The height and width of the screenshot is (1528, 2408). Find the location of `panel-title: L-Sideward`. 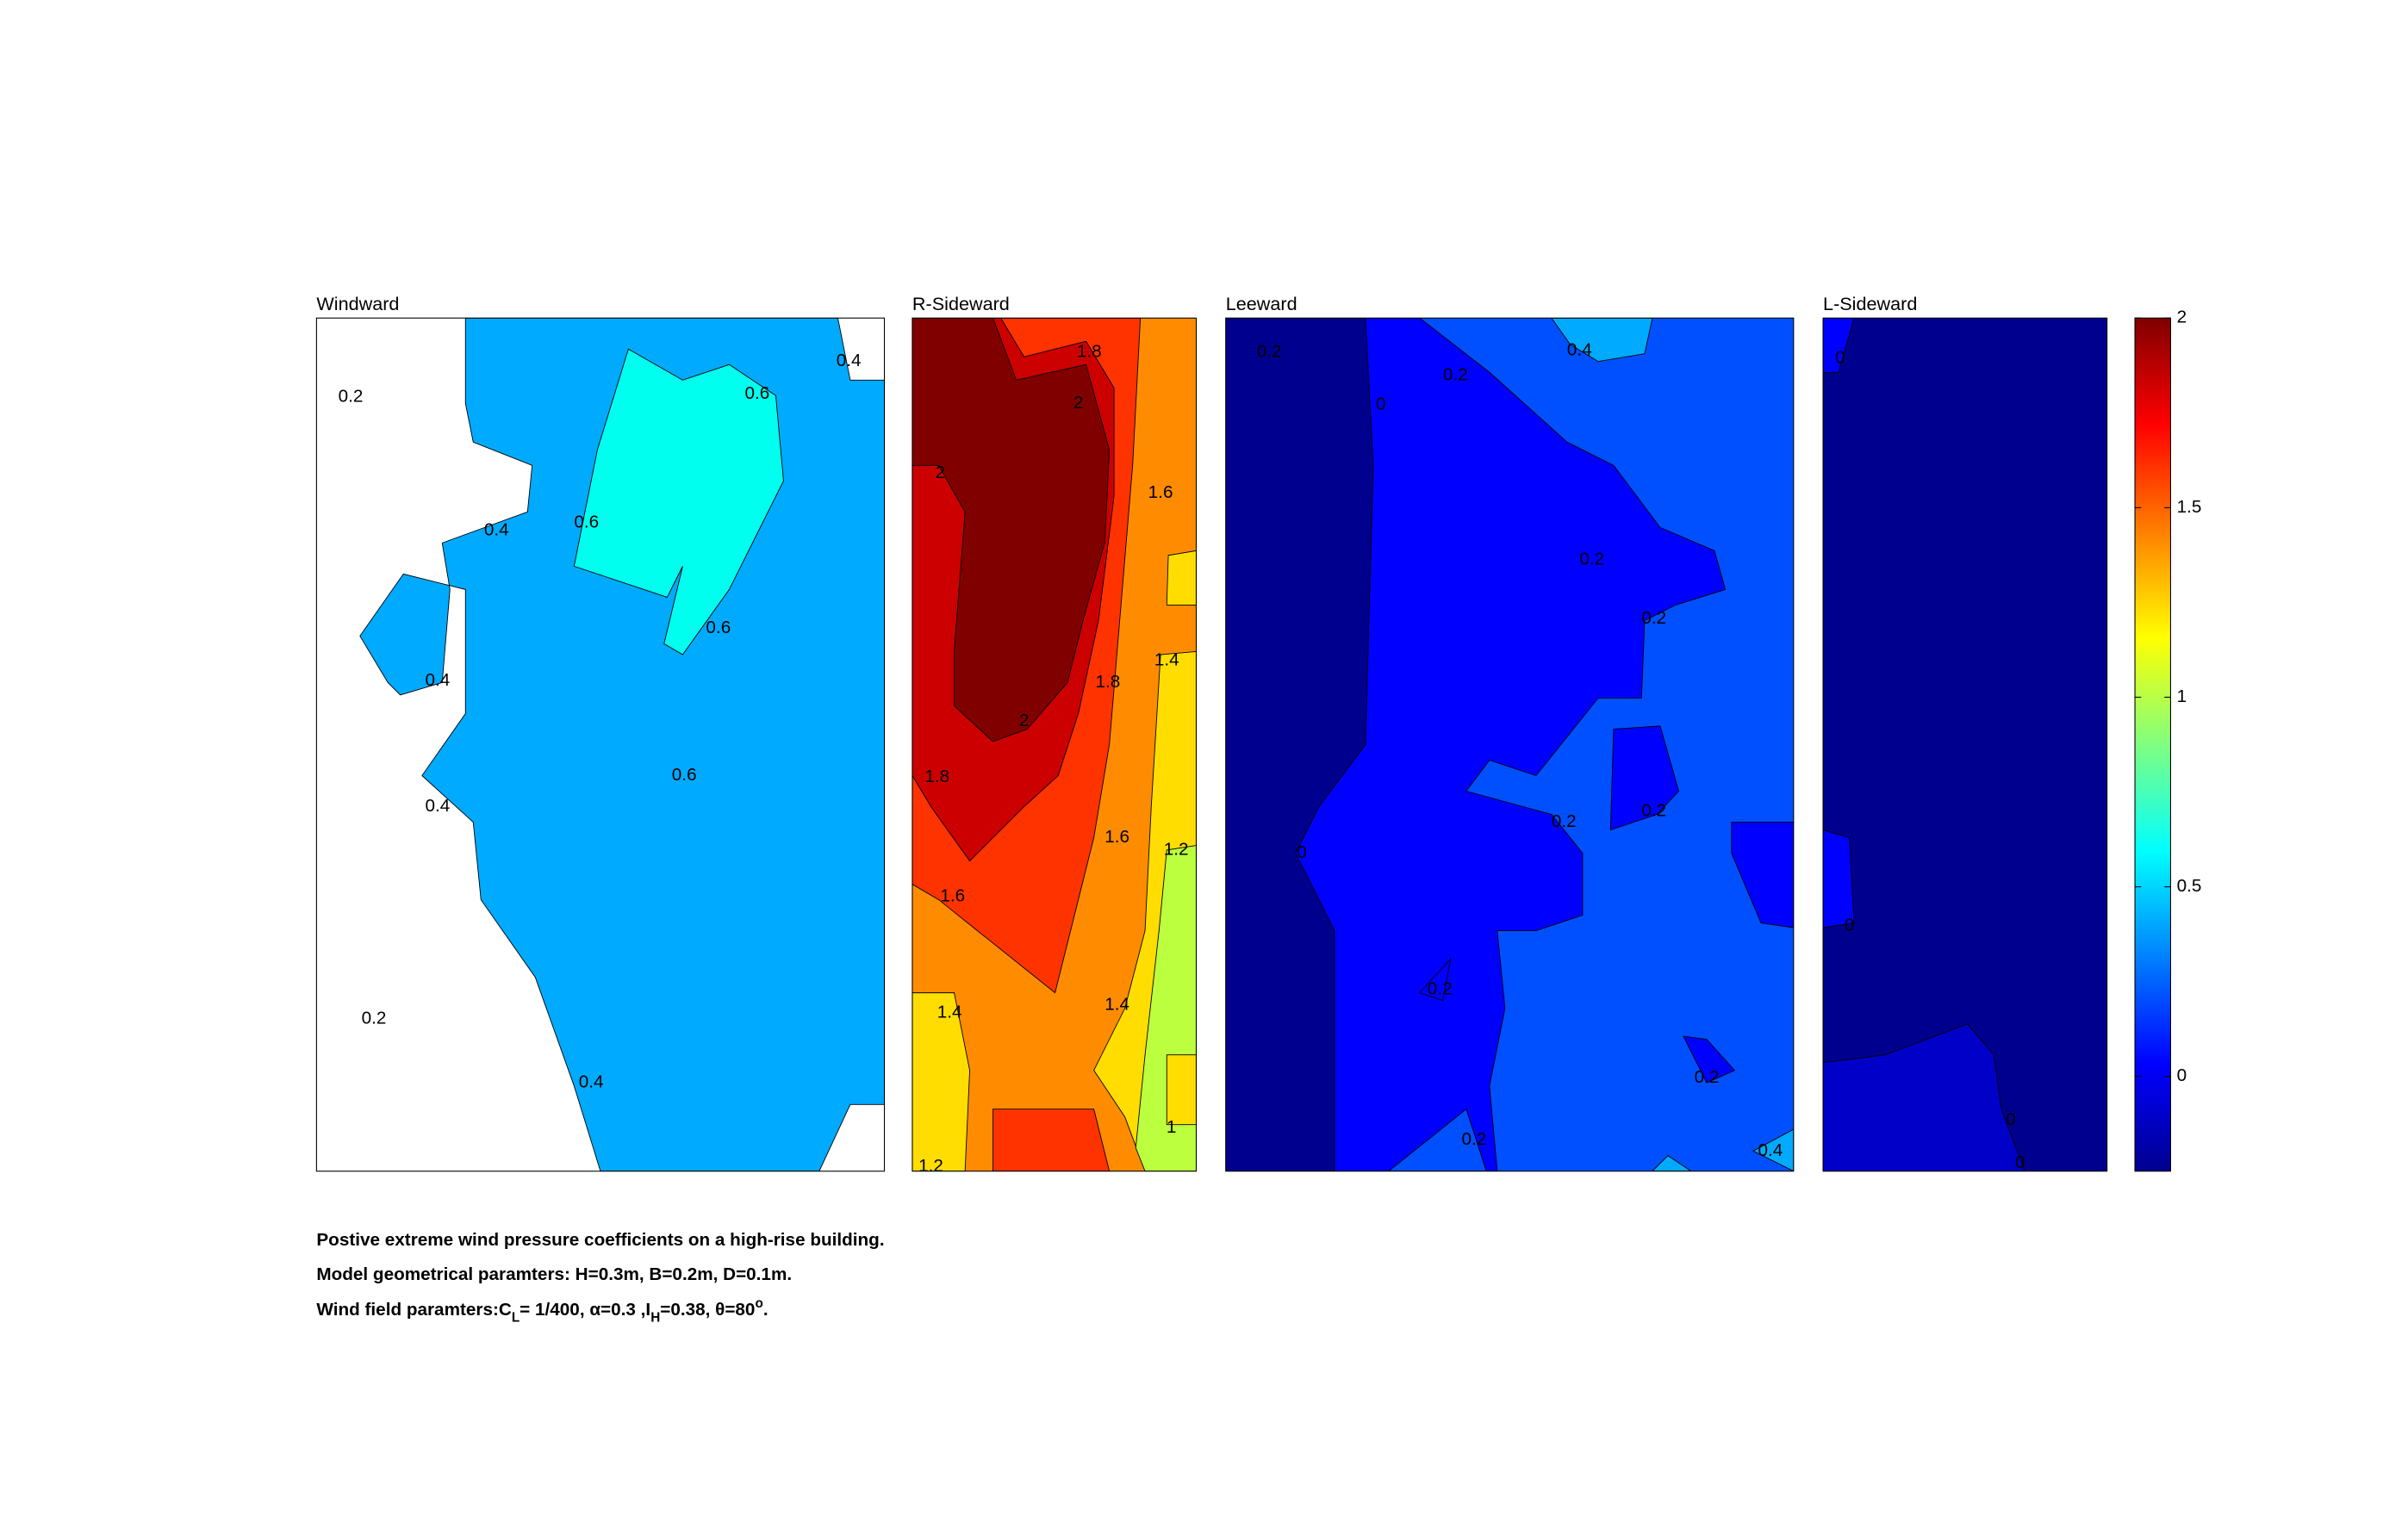

panel-title: L-Sideward is located at coordinates (1870, 303).